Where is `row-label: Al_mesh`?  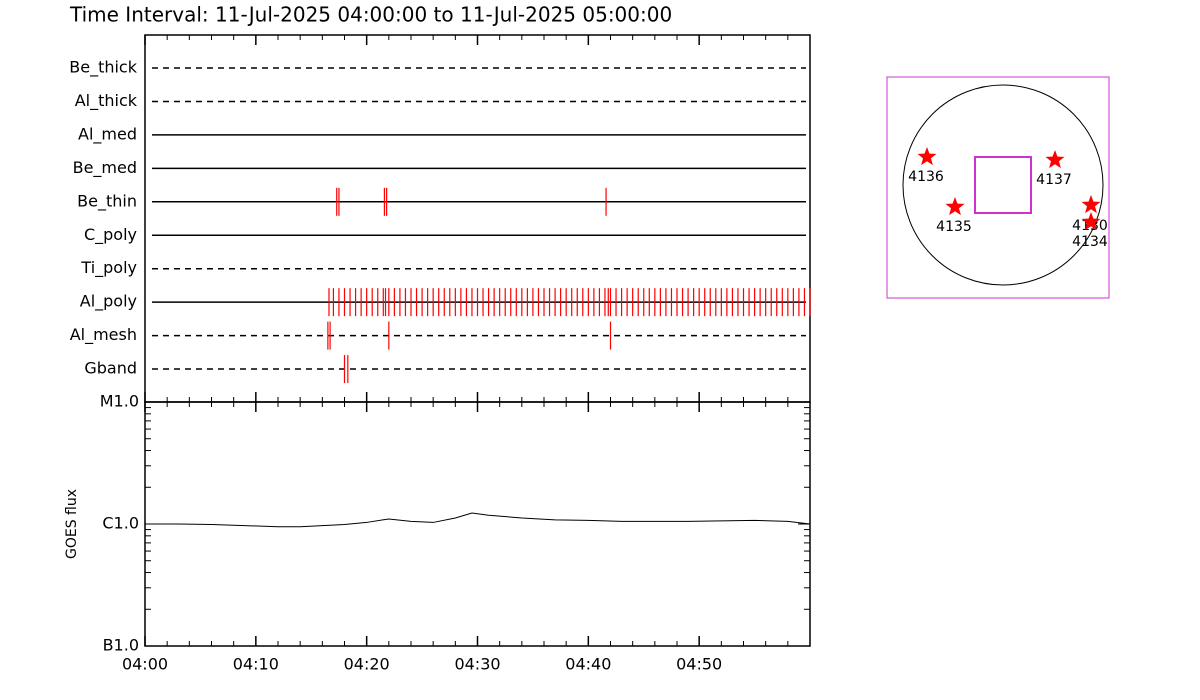 row-label: Al_mesh is located at coordinates (103, 335).